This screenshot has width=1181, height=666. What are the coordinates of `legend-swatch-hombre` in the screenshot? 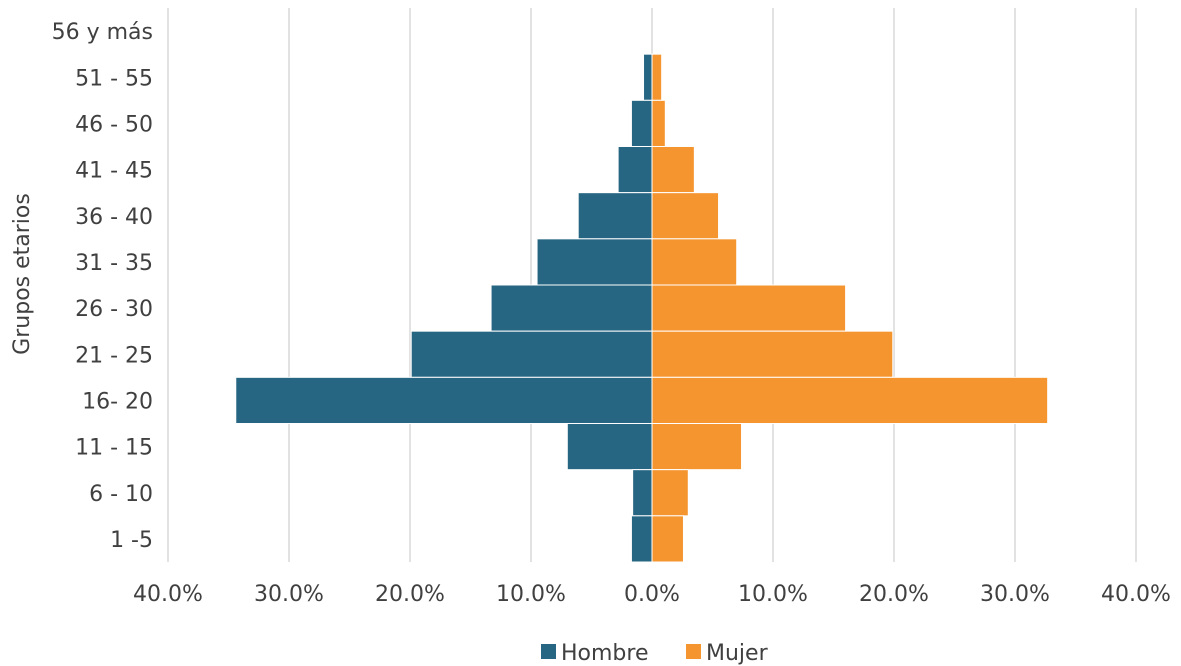 It's located at (548, 651).